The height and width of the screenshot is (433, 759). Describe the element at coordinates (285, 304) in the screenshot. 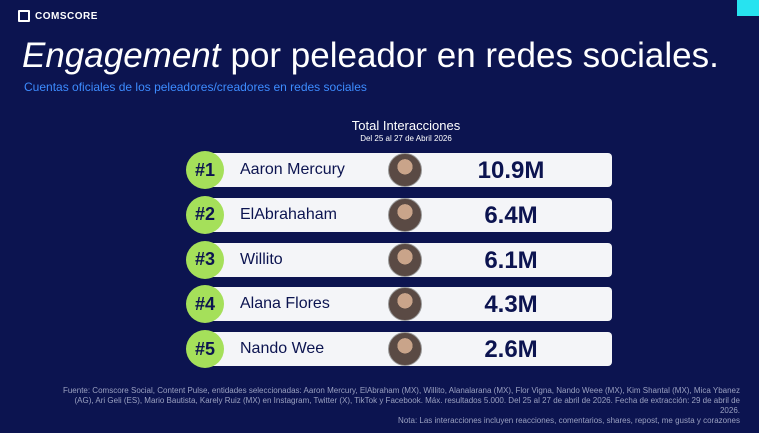

I see `fighter-name: Alana Flores` at that location.